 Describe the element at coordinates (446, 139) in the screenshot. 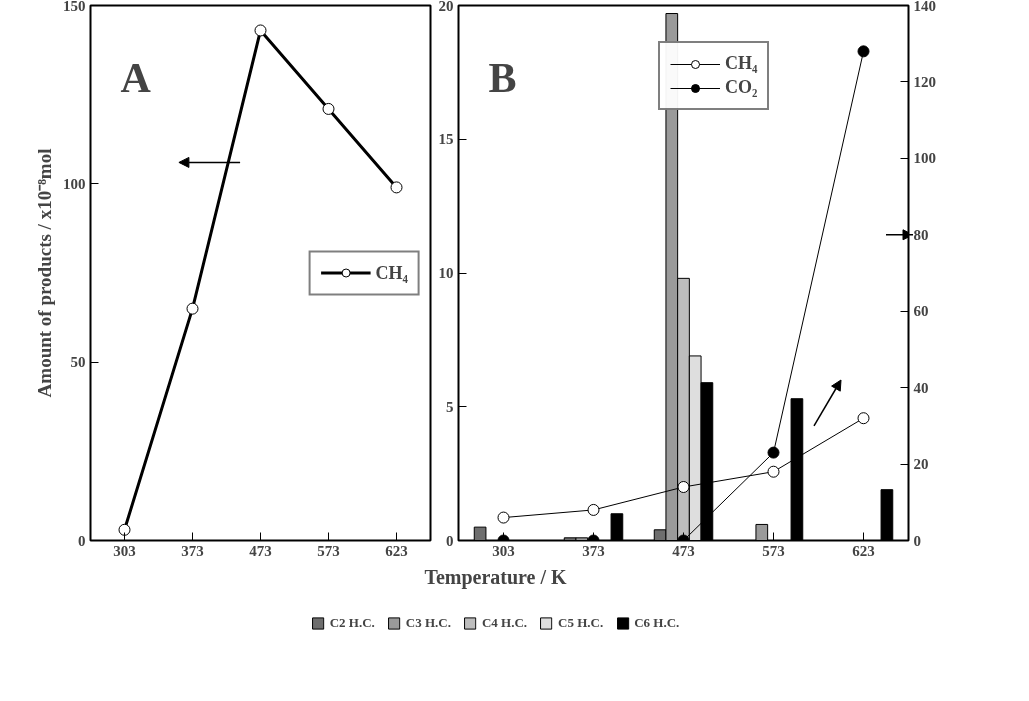

I see `y-tick-label: 15` at that location.